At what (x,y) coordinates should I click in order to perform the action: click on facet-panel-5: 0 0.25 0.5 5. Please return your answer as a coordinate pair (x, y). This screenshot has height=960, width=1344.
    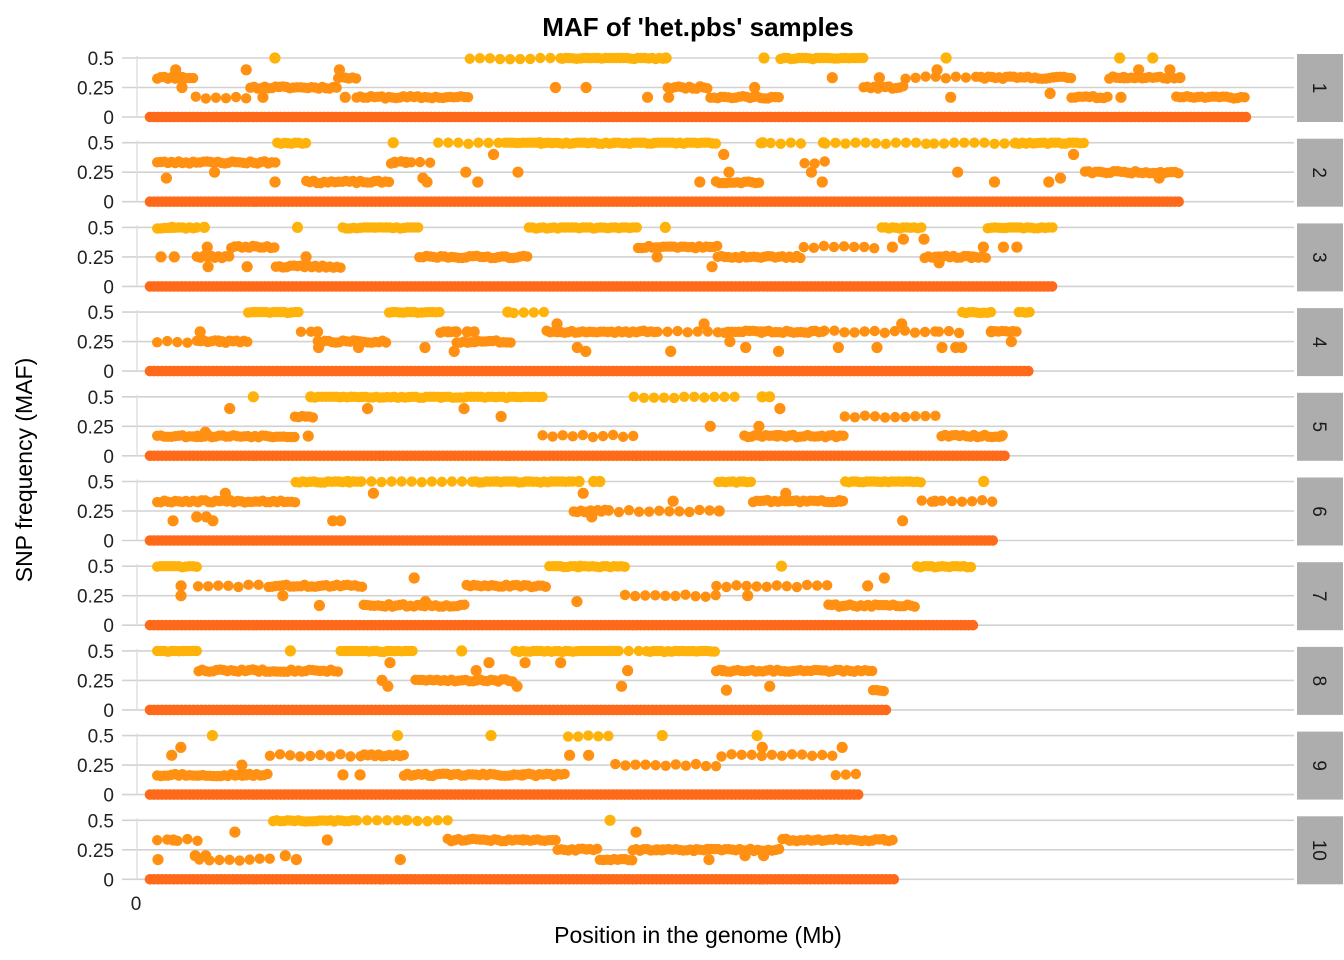
    Looking at the image, I should click on (710, 428).